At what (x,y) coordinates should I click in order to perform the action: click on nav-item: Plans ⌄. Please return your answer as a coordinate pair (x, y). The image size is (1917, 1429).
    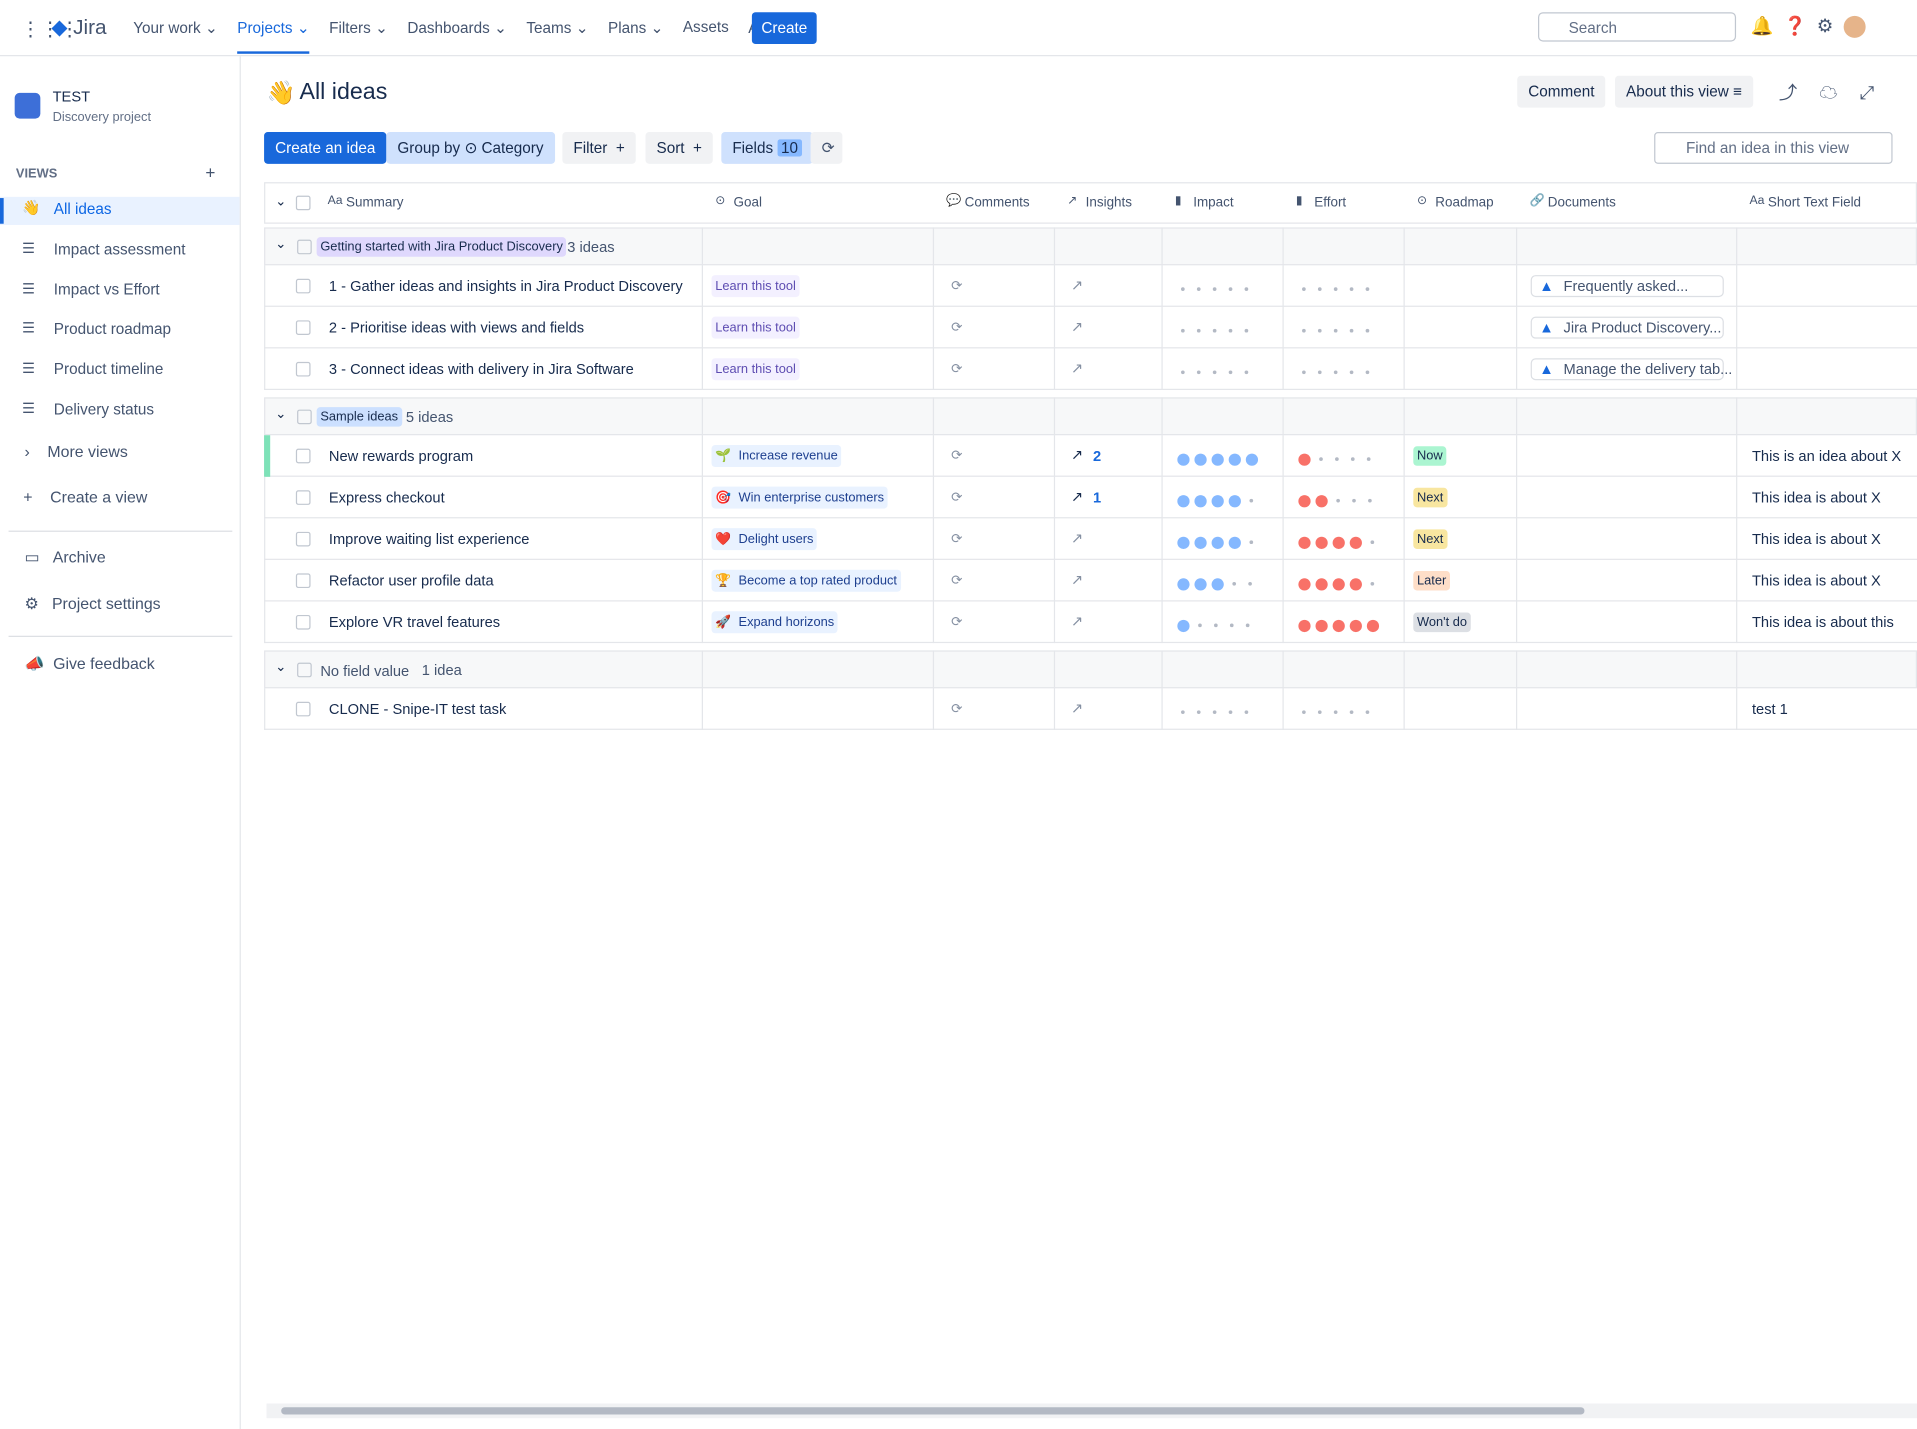
    Looking at the image, I should click on (636, 28).